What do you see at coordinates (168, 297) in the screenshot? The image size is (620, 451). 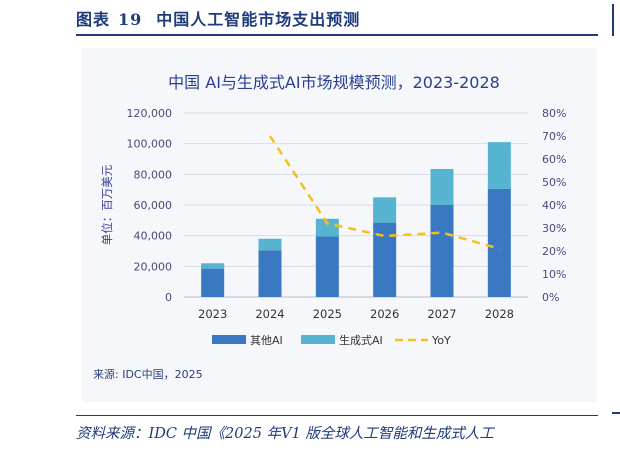 I see `y-tick-label: 0` at bounding box center [168, 297].